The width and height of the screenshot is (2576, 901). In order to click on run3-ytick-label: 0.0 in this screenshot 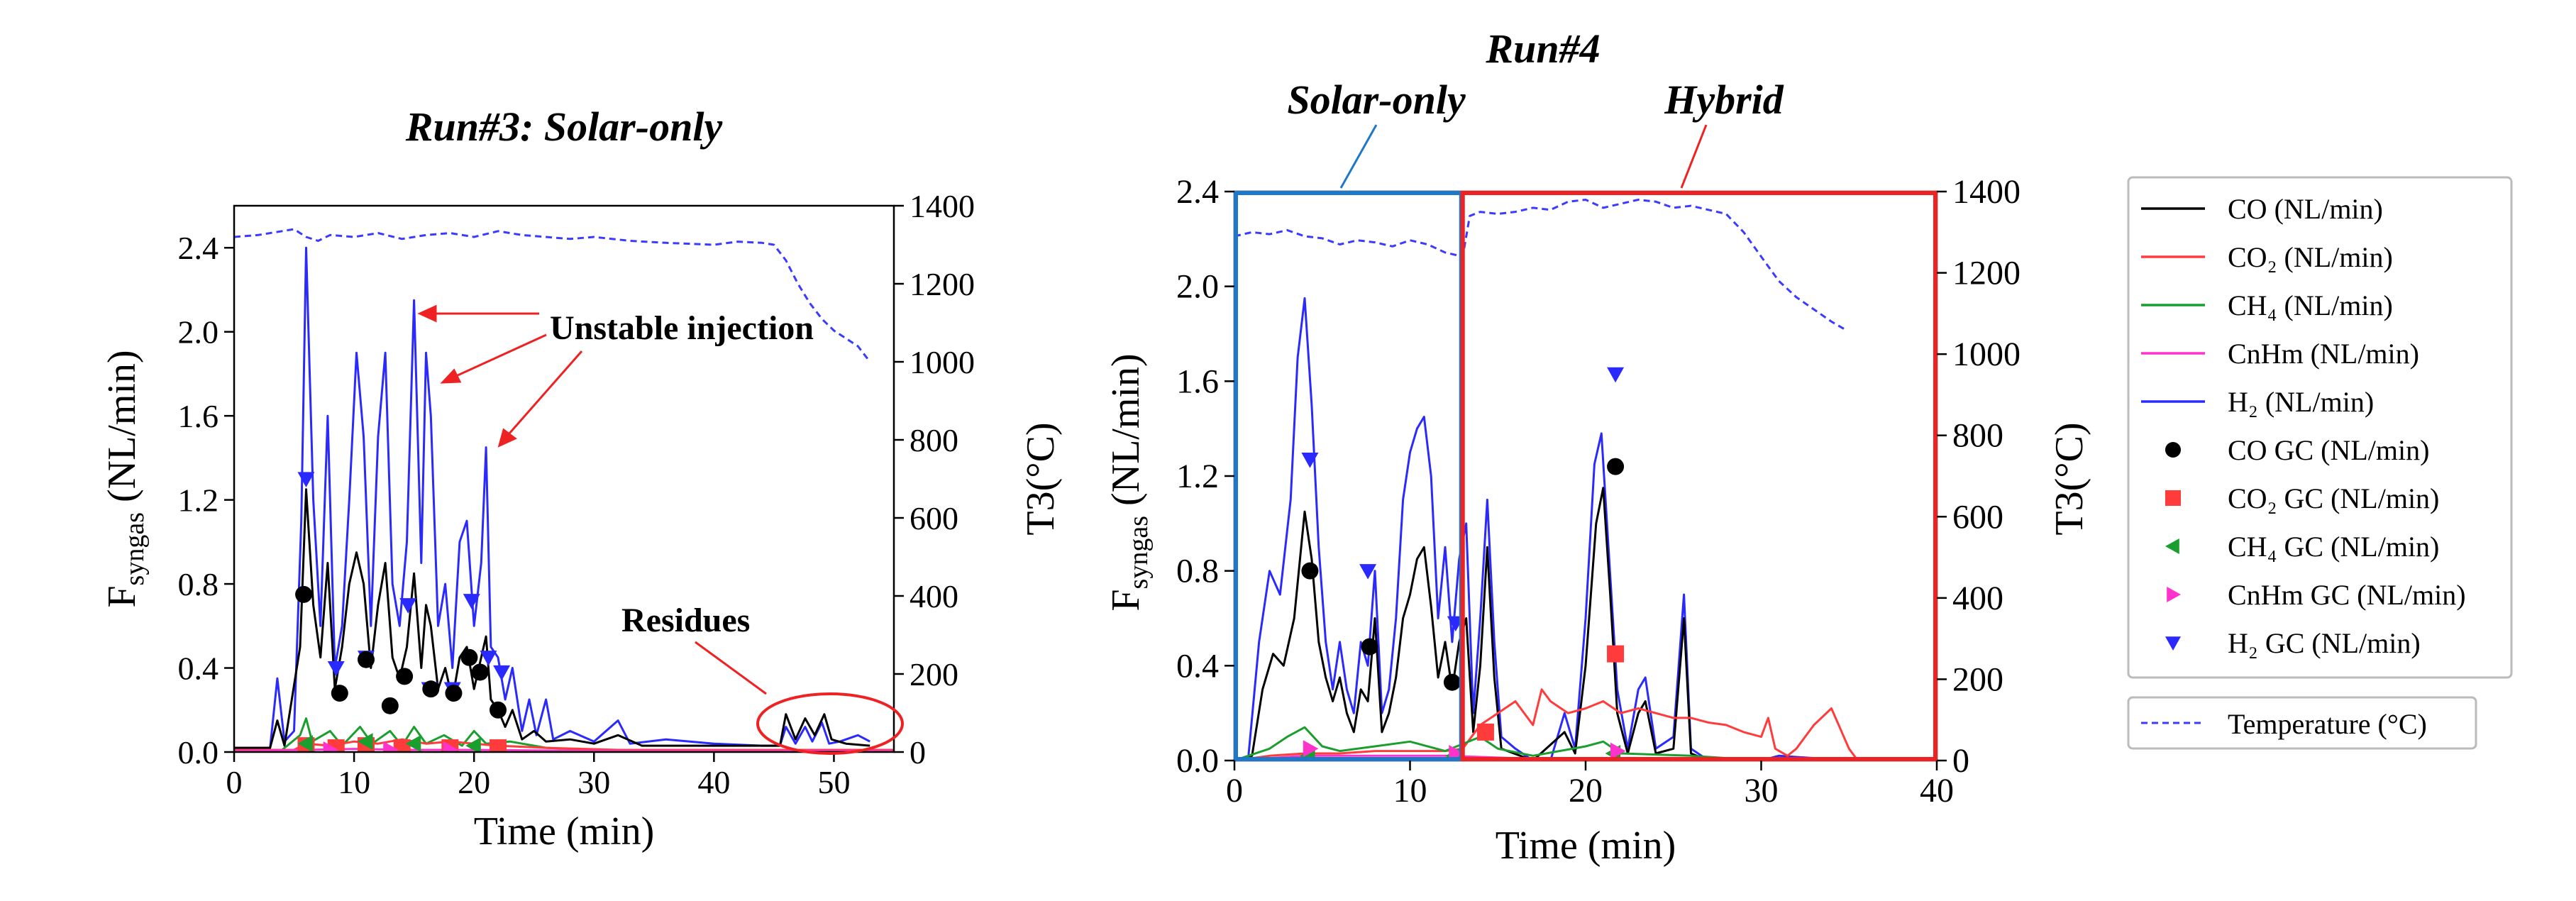, I will do `click(198, 752)`.